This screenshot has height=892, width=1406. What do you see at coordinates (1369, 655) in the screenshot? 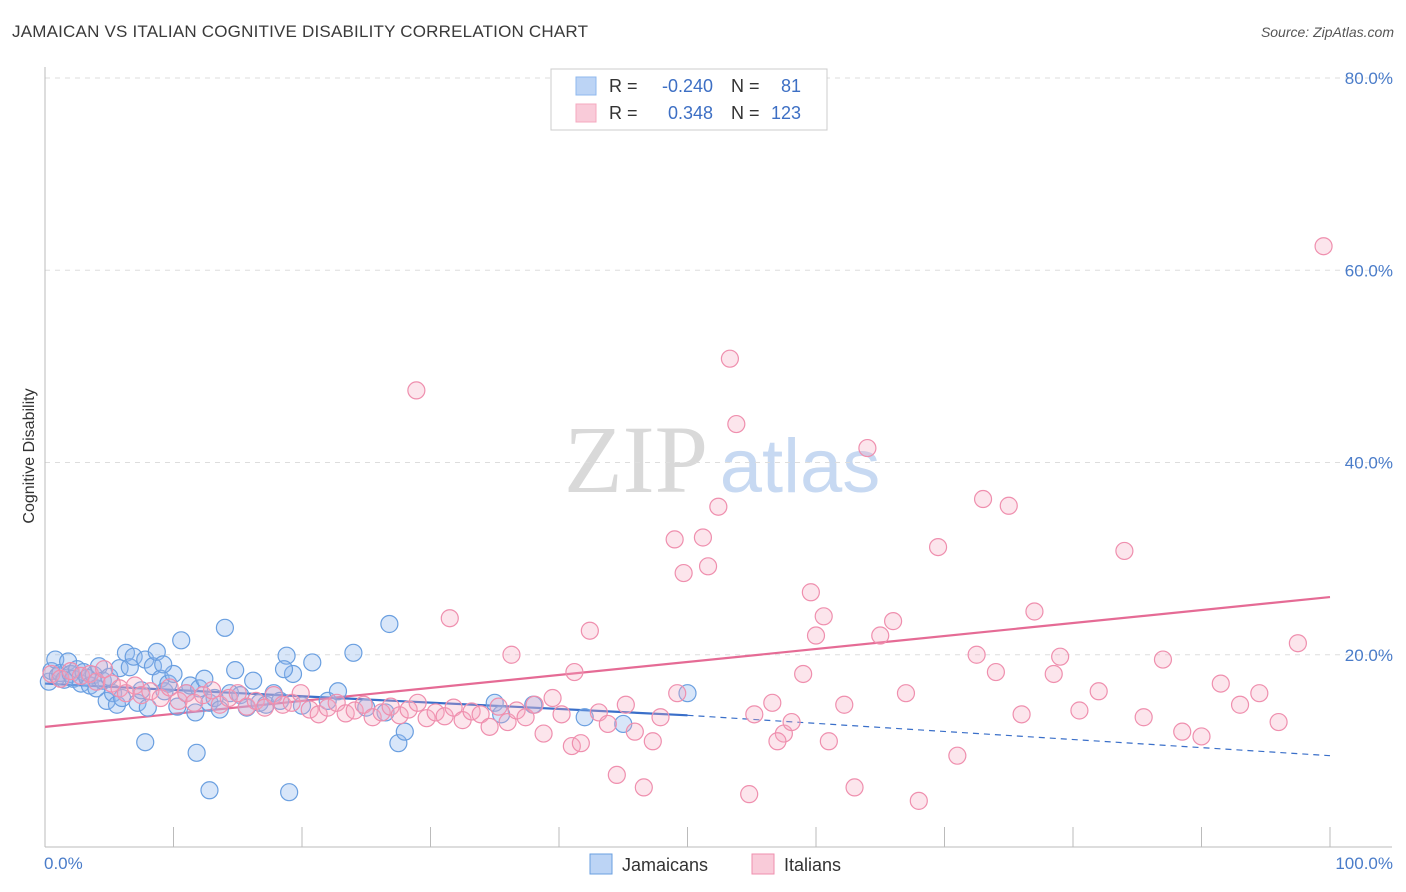
I see `y-tick-label: 20.0%` at bounding box center [1369, 655].